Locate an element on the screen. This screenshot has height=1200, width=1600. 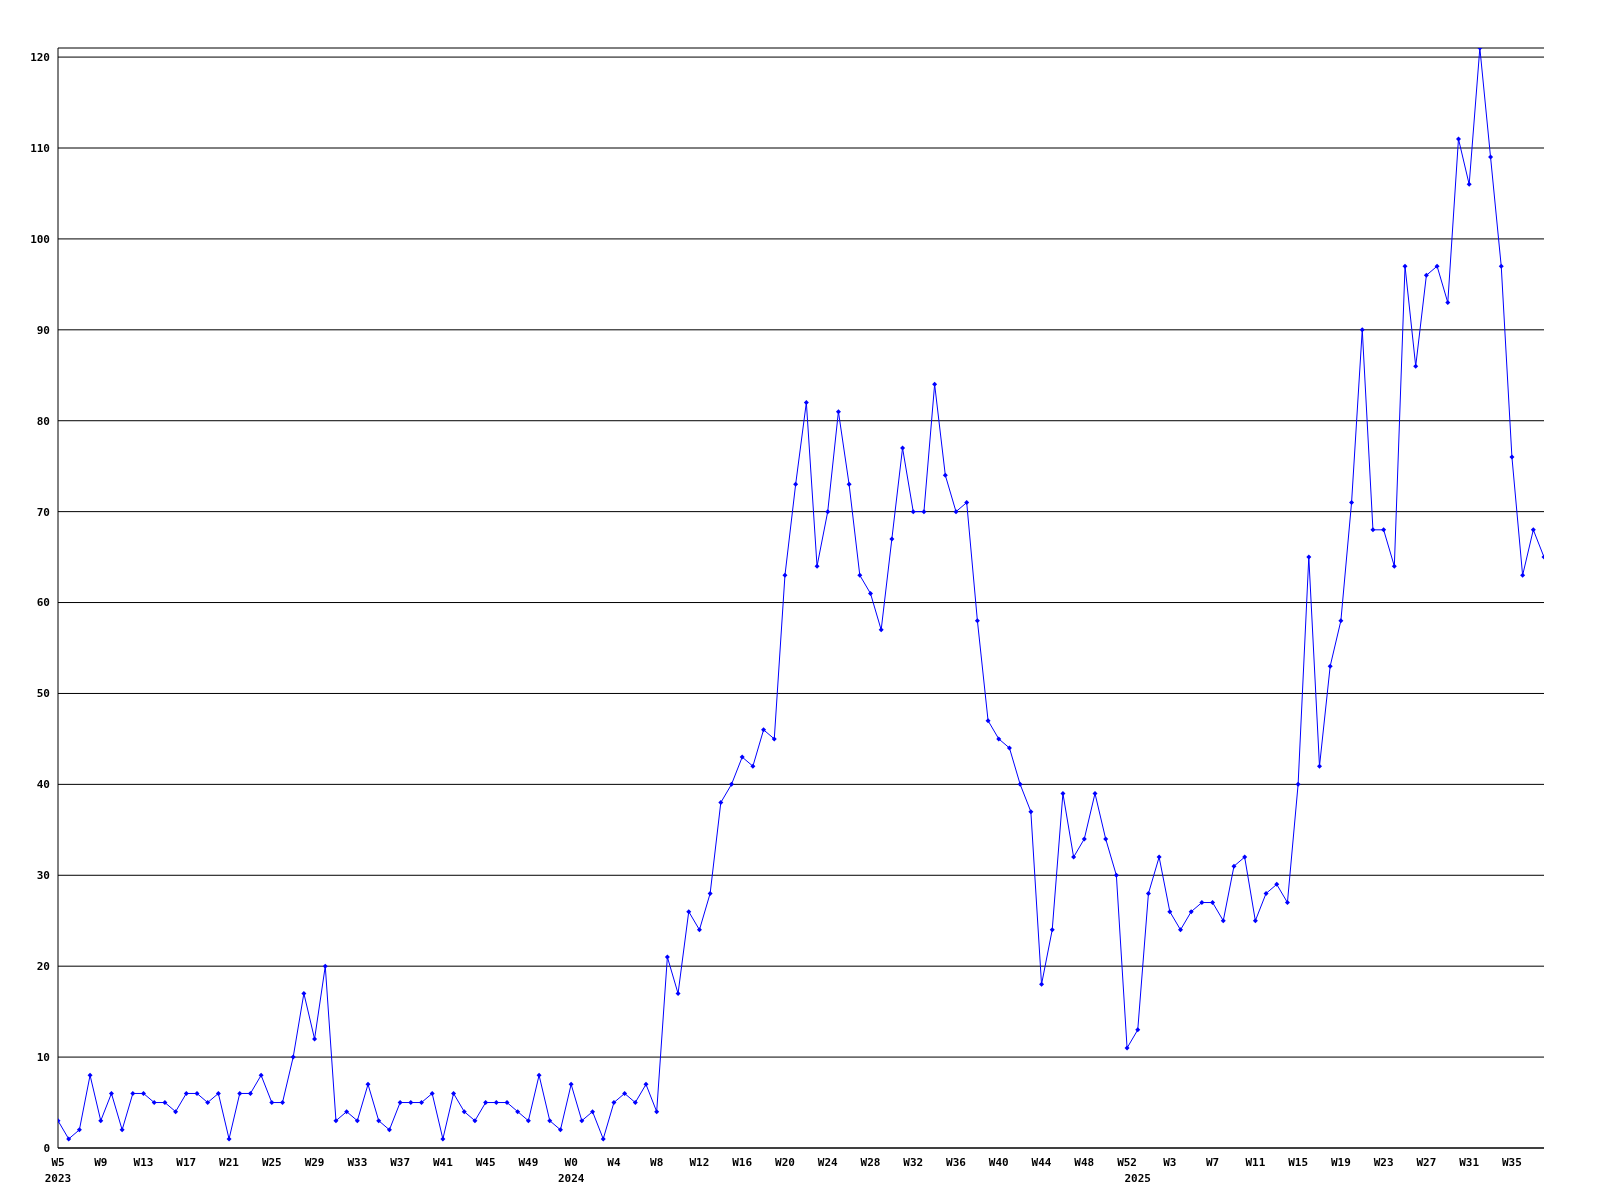
y-tick-label: 20 is located at coordinates (43, 967).